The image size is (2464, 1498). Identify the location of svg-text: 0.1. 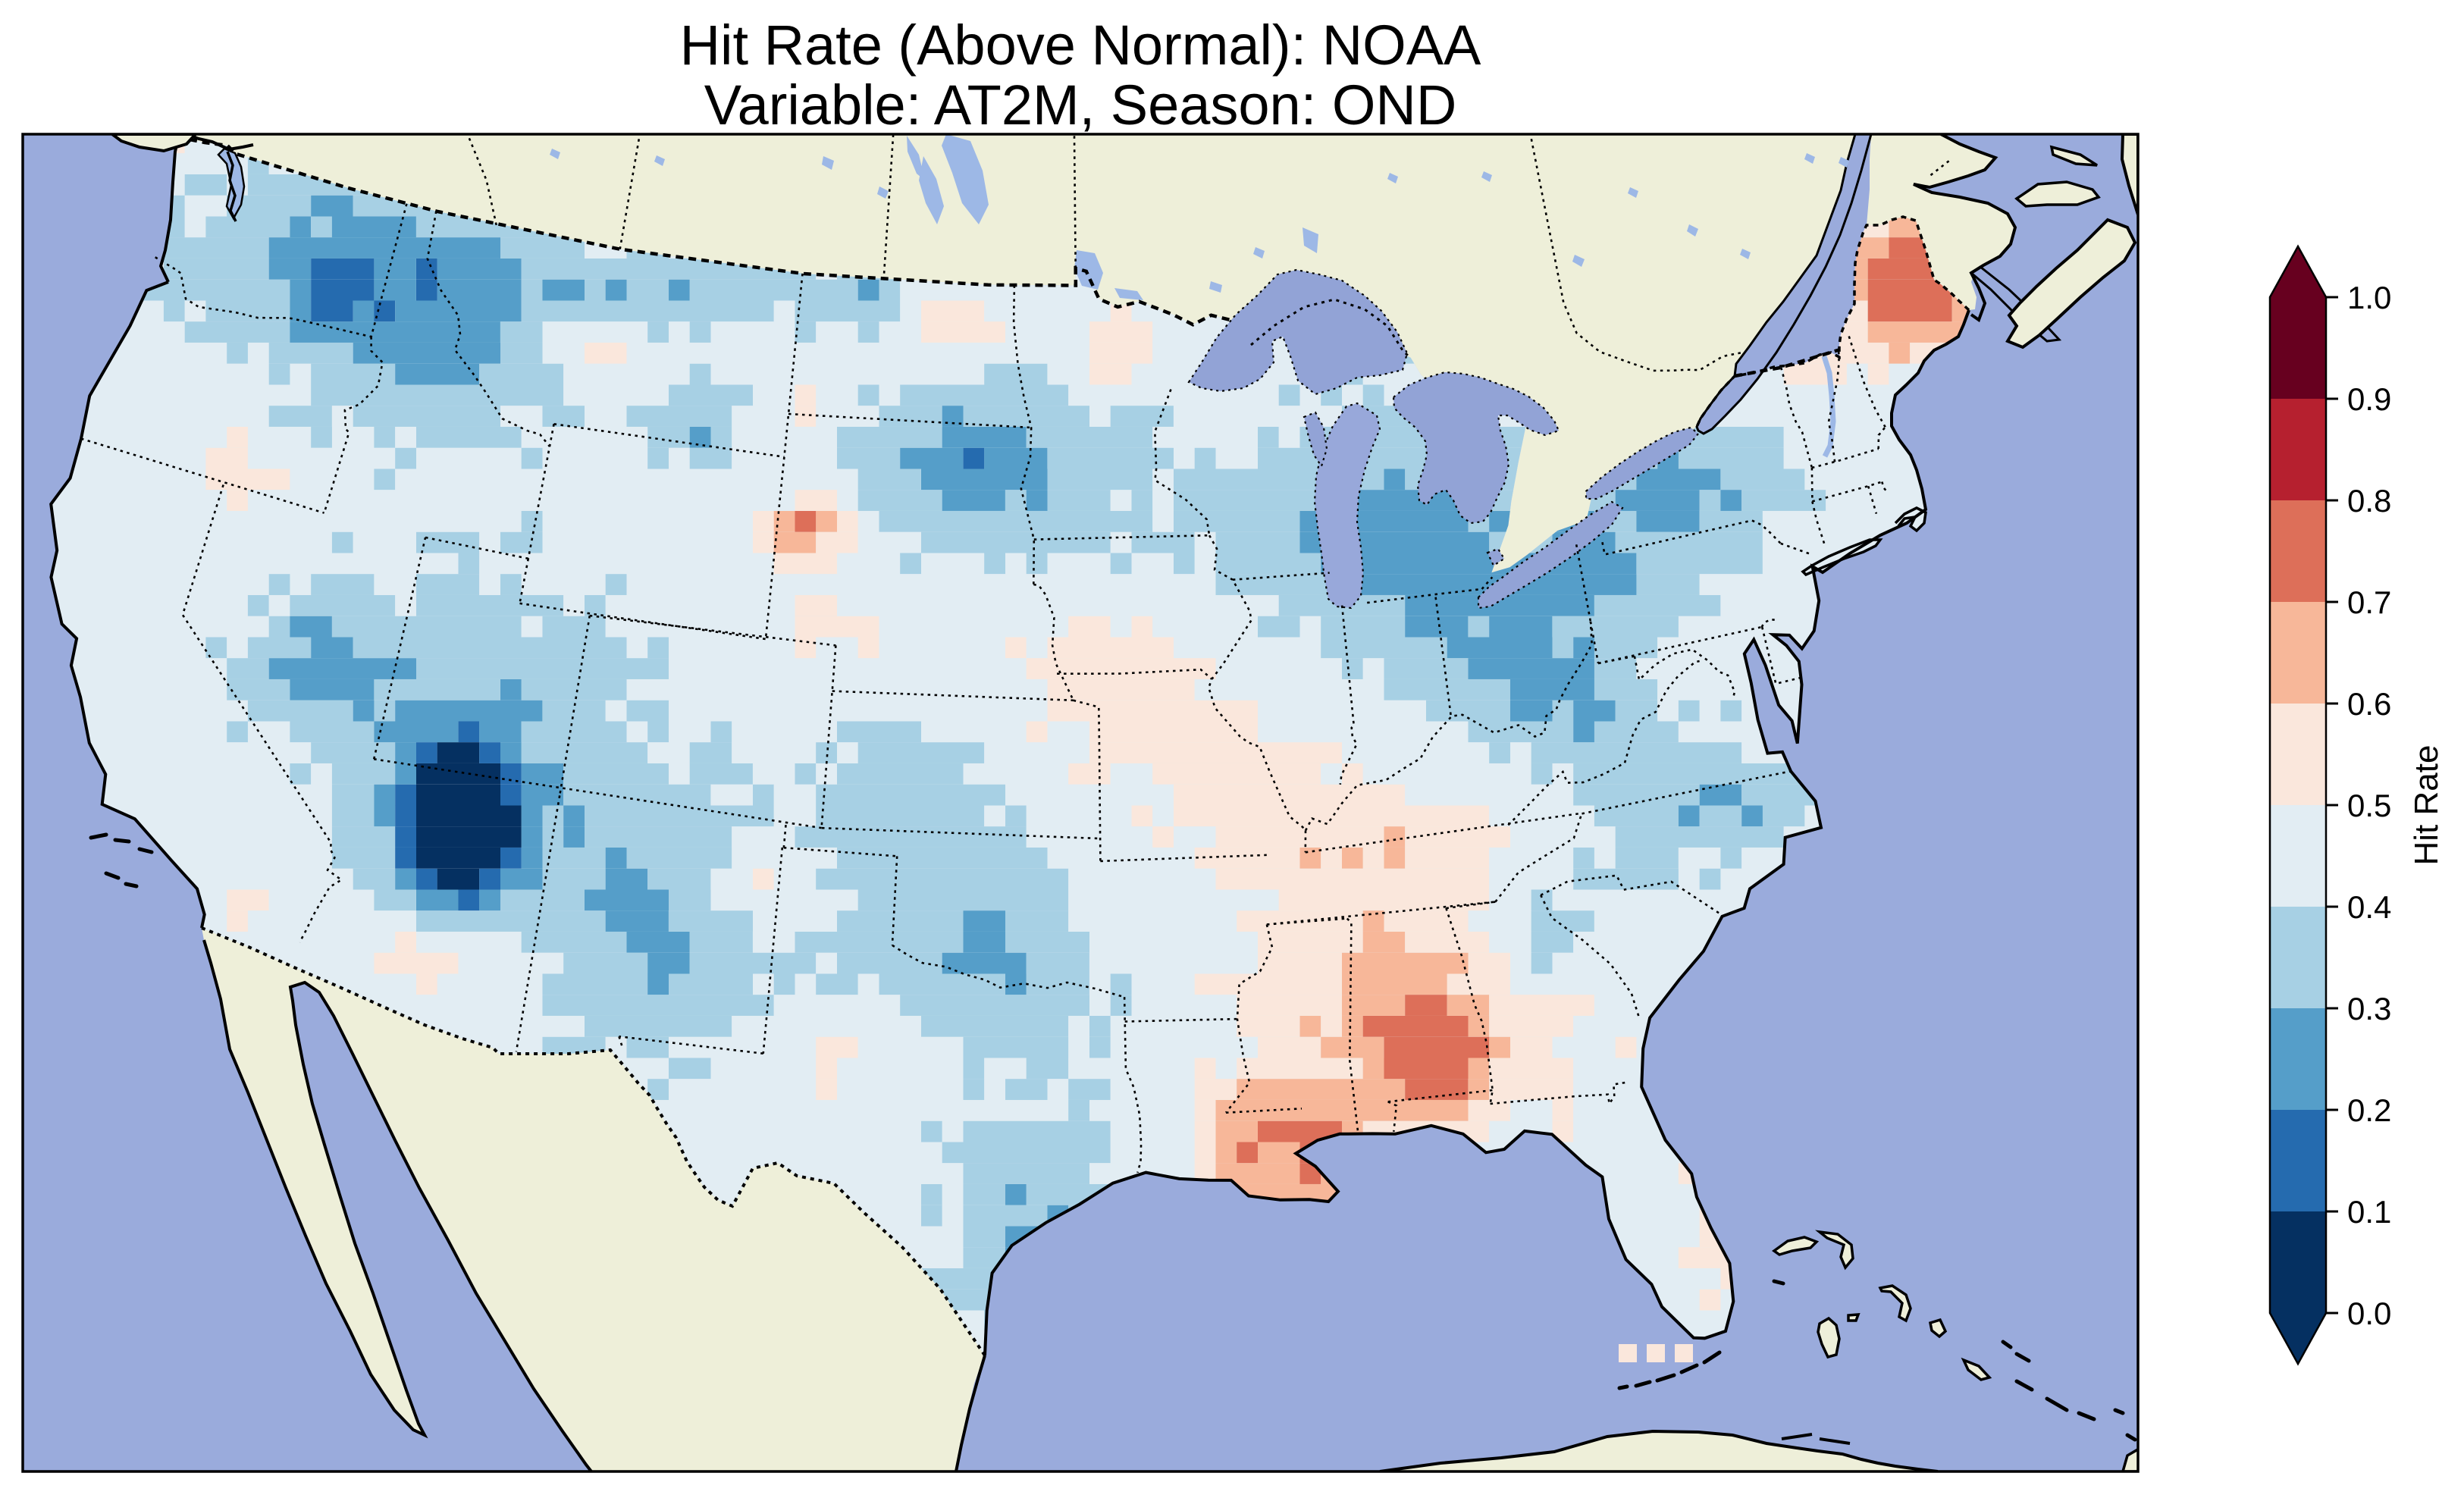
(2369, 1212).